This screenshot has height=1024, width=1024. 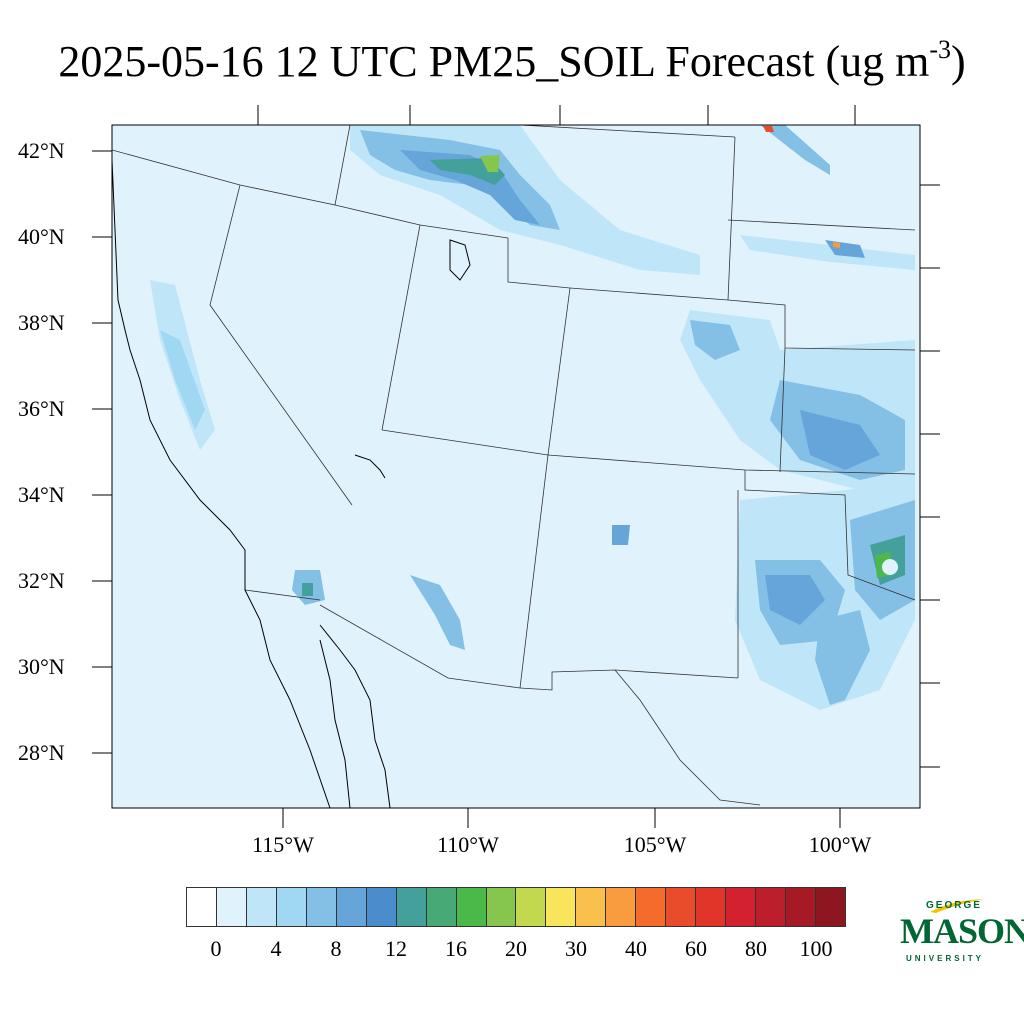 I want to click on border-nm-tx, so click(x=830, y=535).